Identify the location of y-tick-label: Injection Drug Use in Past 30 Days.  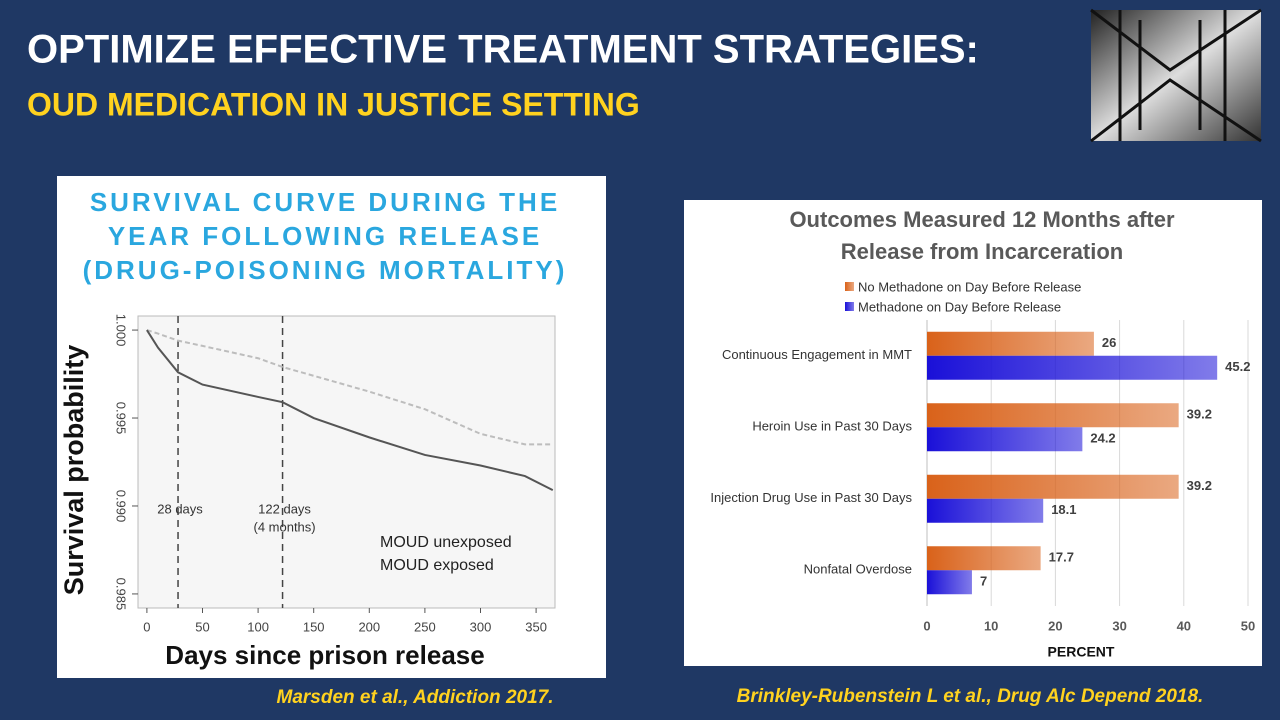
(811, 497).